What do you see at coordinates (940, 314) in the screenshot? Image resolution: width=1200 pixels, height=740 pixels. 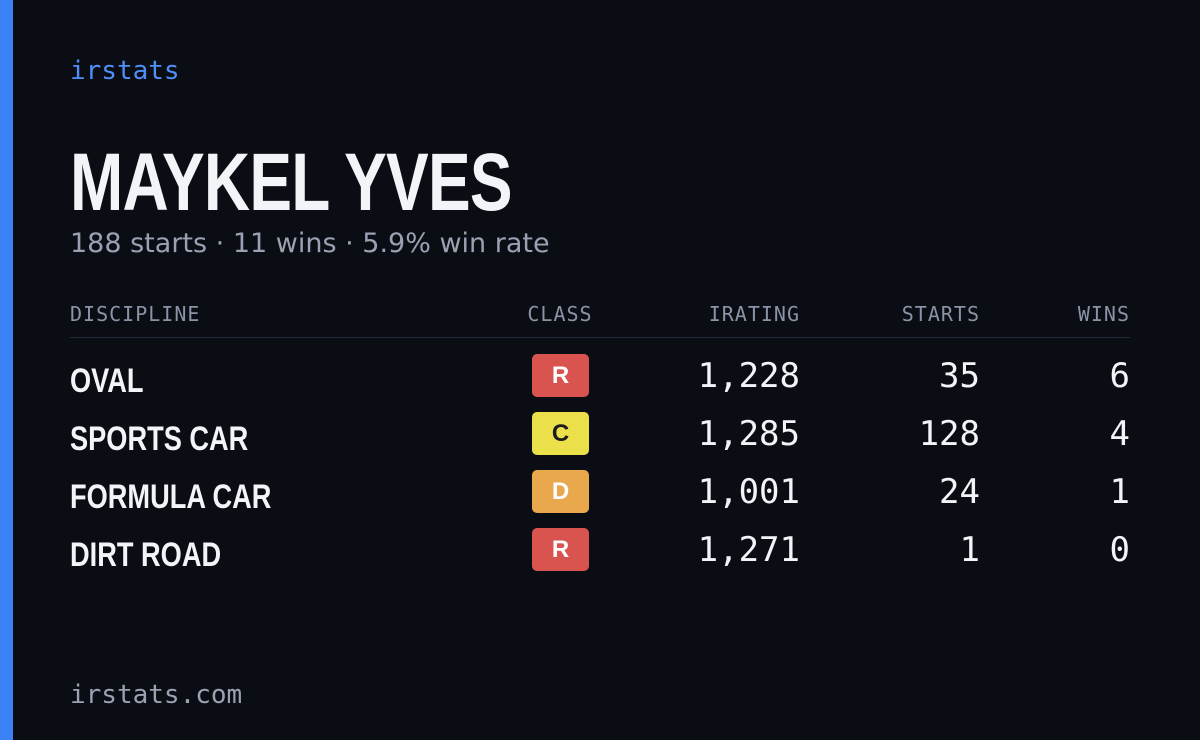 I see `column-header: STARTS` at bounding box center [940, 314].